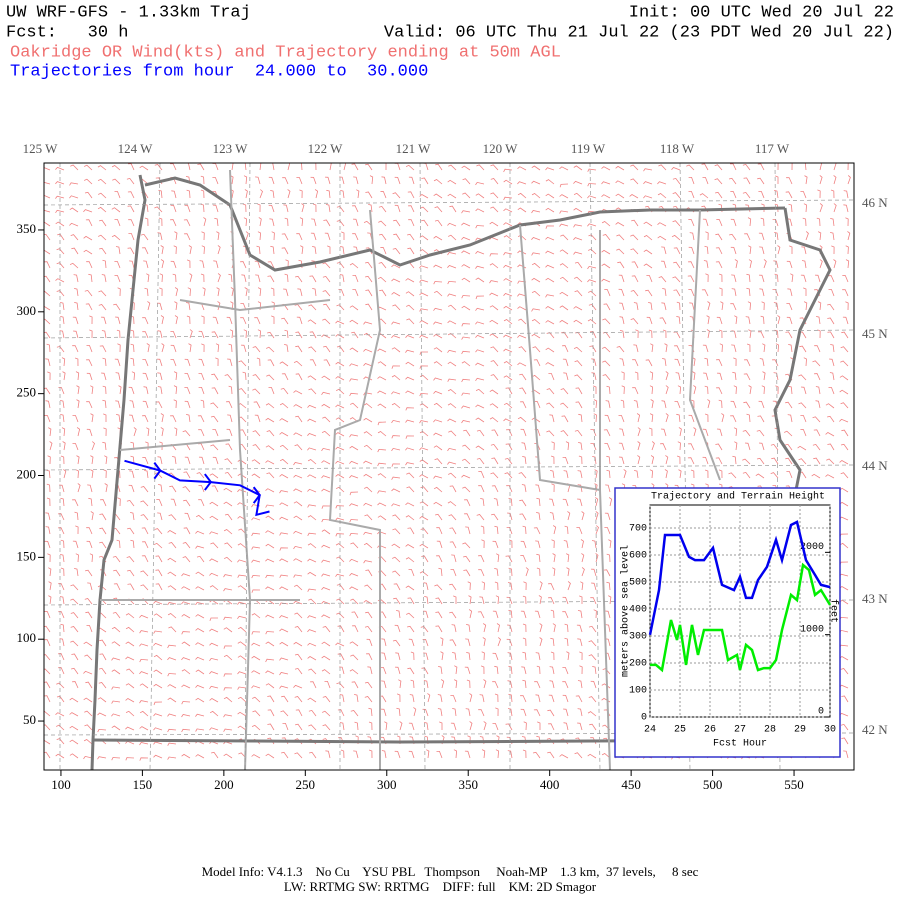 The image size is (900, 900). I want to click on y-tick-label: 700, so click(638, 529).